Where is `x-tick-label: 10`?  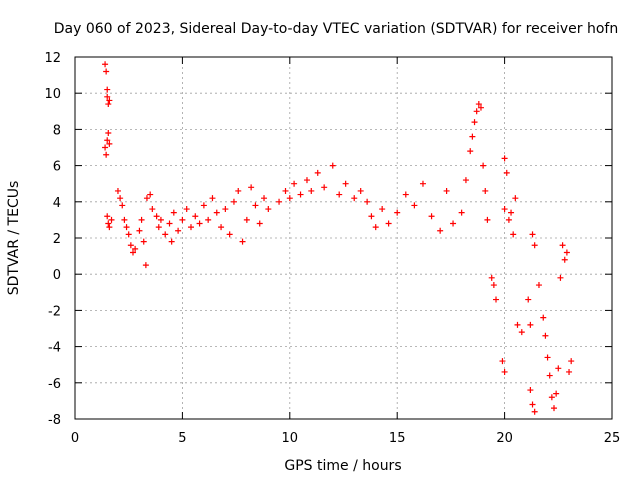 x-tick-label: 10 is located at coordinates (290, 438).